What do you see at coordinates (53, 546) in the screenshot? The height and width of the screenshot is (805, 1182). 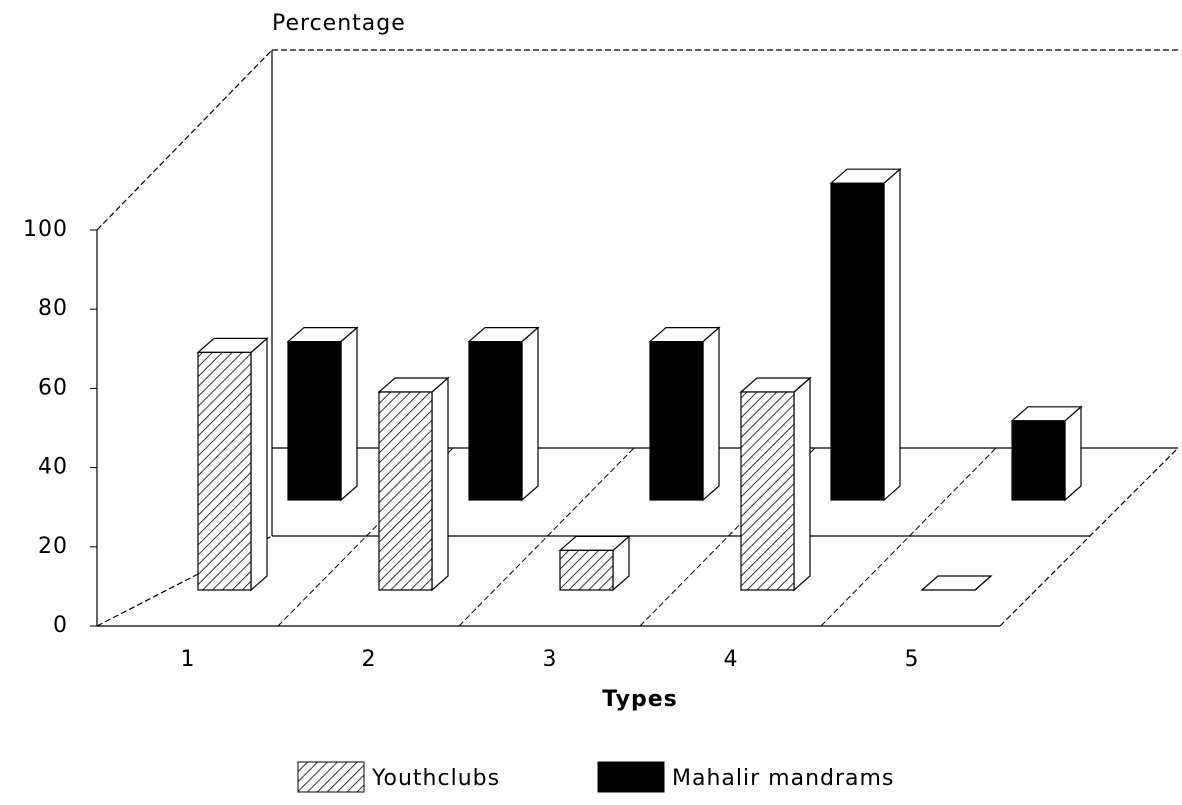 I see `y-tick-label: 20` at bounding box center [53, 546].